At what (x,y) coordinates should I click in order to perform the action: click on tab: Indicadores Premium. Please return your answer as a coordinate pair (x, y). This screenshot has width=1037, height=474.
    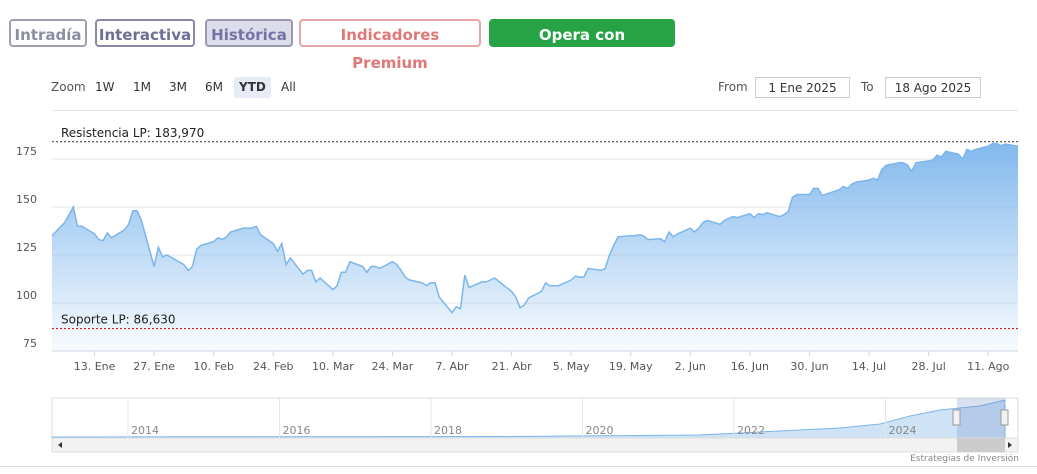
    Looking at the image, I should click on (390, 45).